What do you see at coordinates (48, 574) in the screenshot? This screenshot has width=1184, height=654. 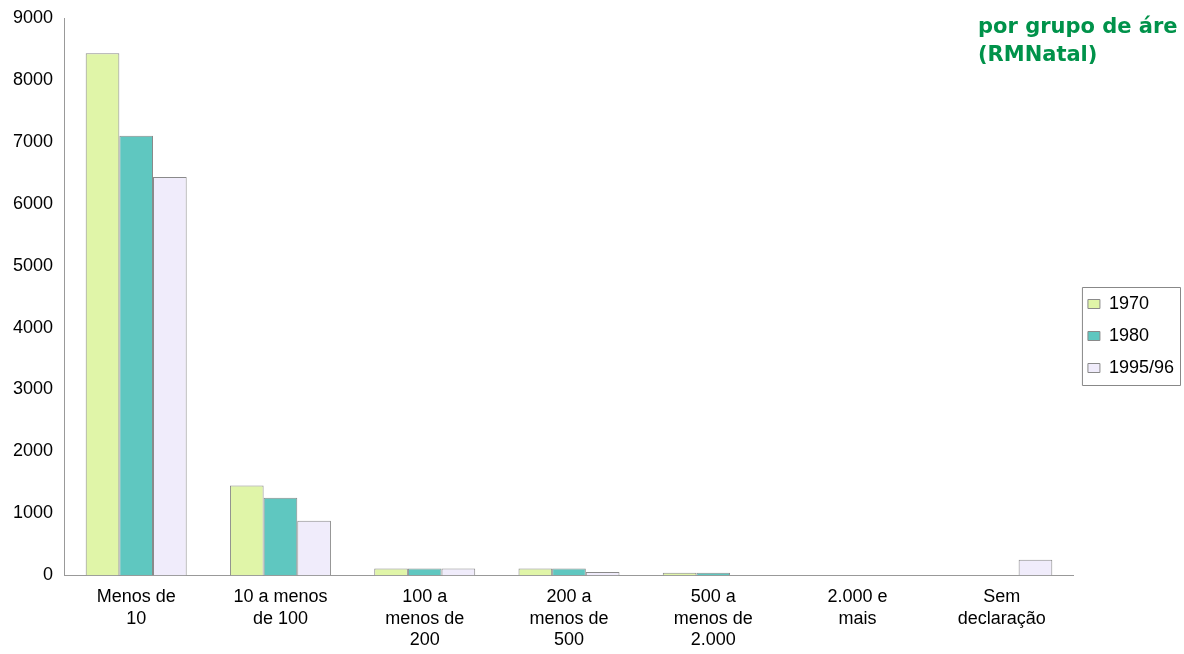 I see `y-tick-label: 0` at bounding box center [48, 574].